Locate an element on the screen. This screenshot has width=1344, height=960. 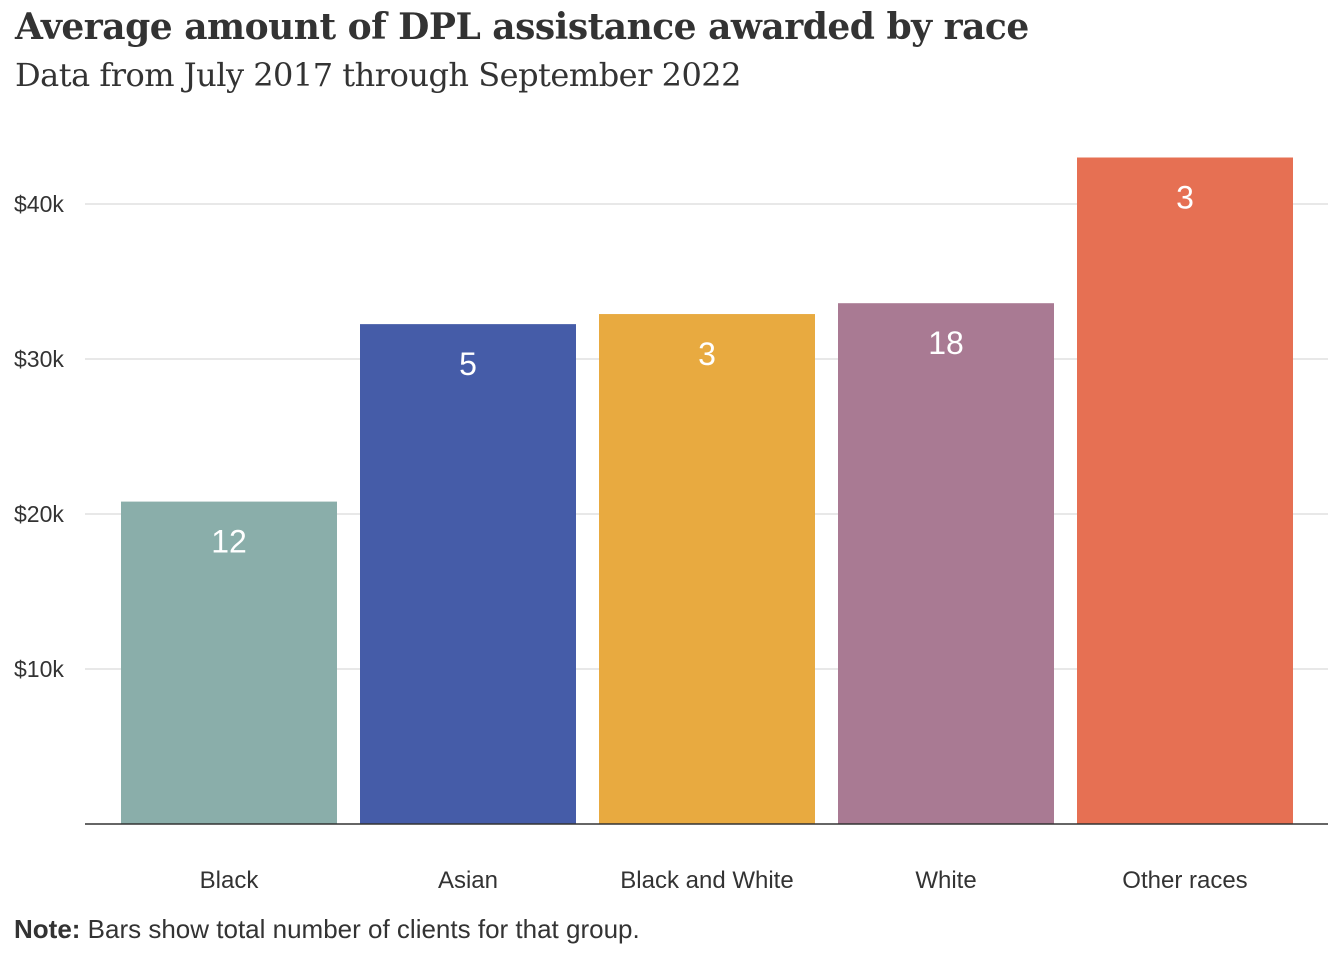
data-label: 5 is located at coordinates (468, 364).